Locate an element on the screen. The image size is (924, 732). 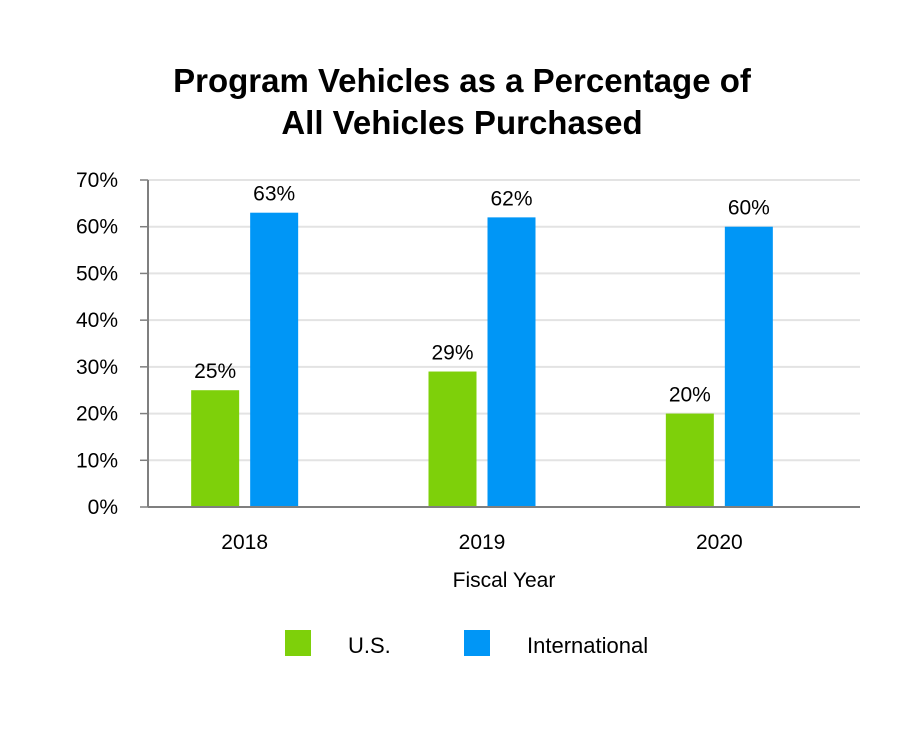
y-tick-label: 40% is located at coordinates (97, 320).